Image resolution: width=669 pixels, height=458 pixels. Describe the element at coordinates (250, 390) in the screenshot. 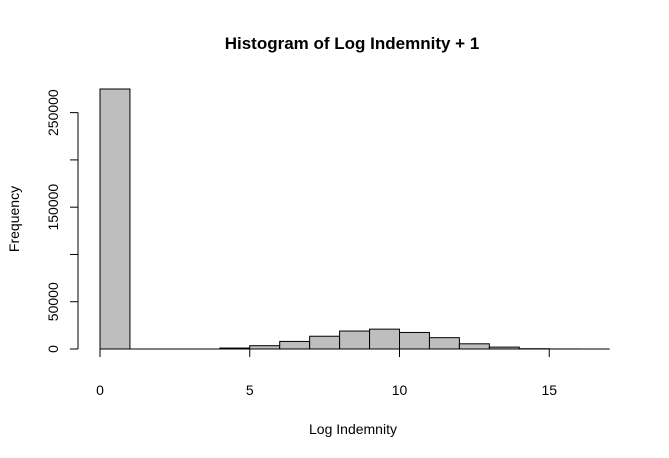

I see `x-tick-label: 5` at that location.